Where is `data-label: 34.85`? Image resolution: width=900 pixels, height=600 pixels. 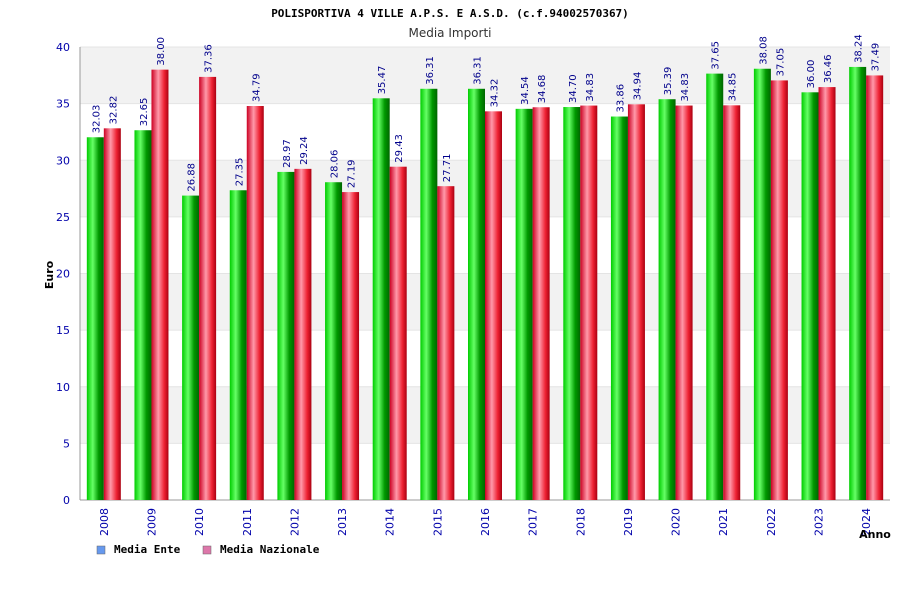 data-label: 34.85 is located at coordinates (733, 87).